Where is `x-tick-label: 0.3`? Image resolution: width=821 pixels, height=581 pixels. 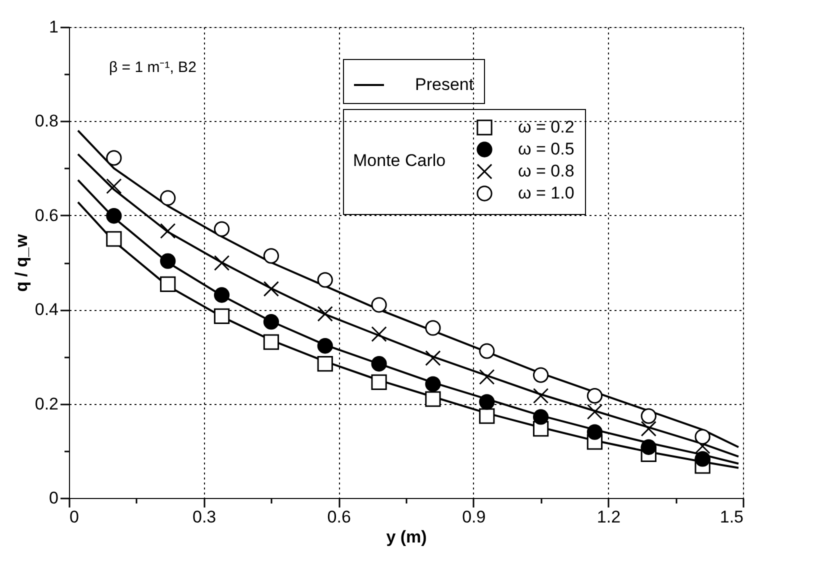
x-tick-label: 0.3 is located at coordinates (204, 517).